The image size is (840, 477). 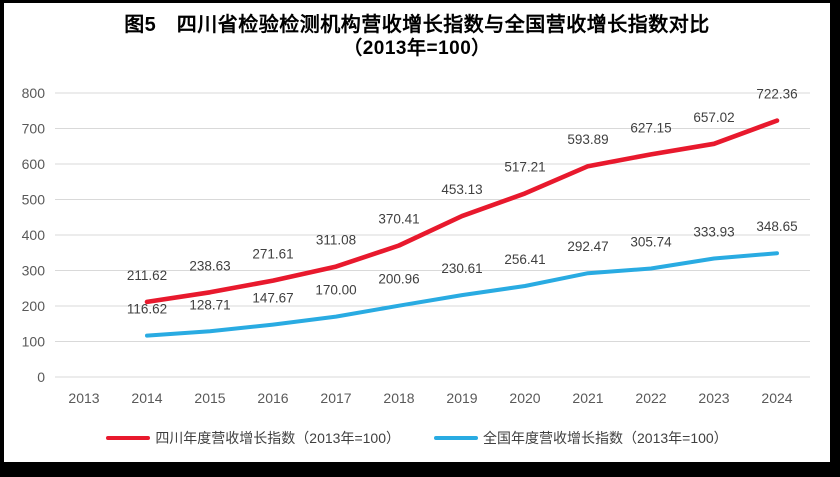 I want to click on data-label: 271.61, so click(x=272, y=254).